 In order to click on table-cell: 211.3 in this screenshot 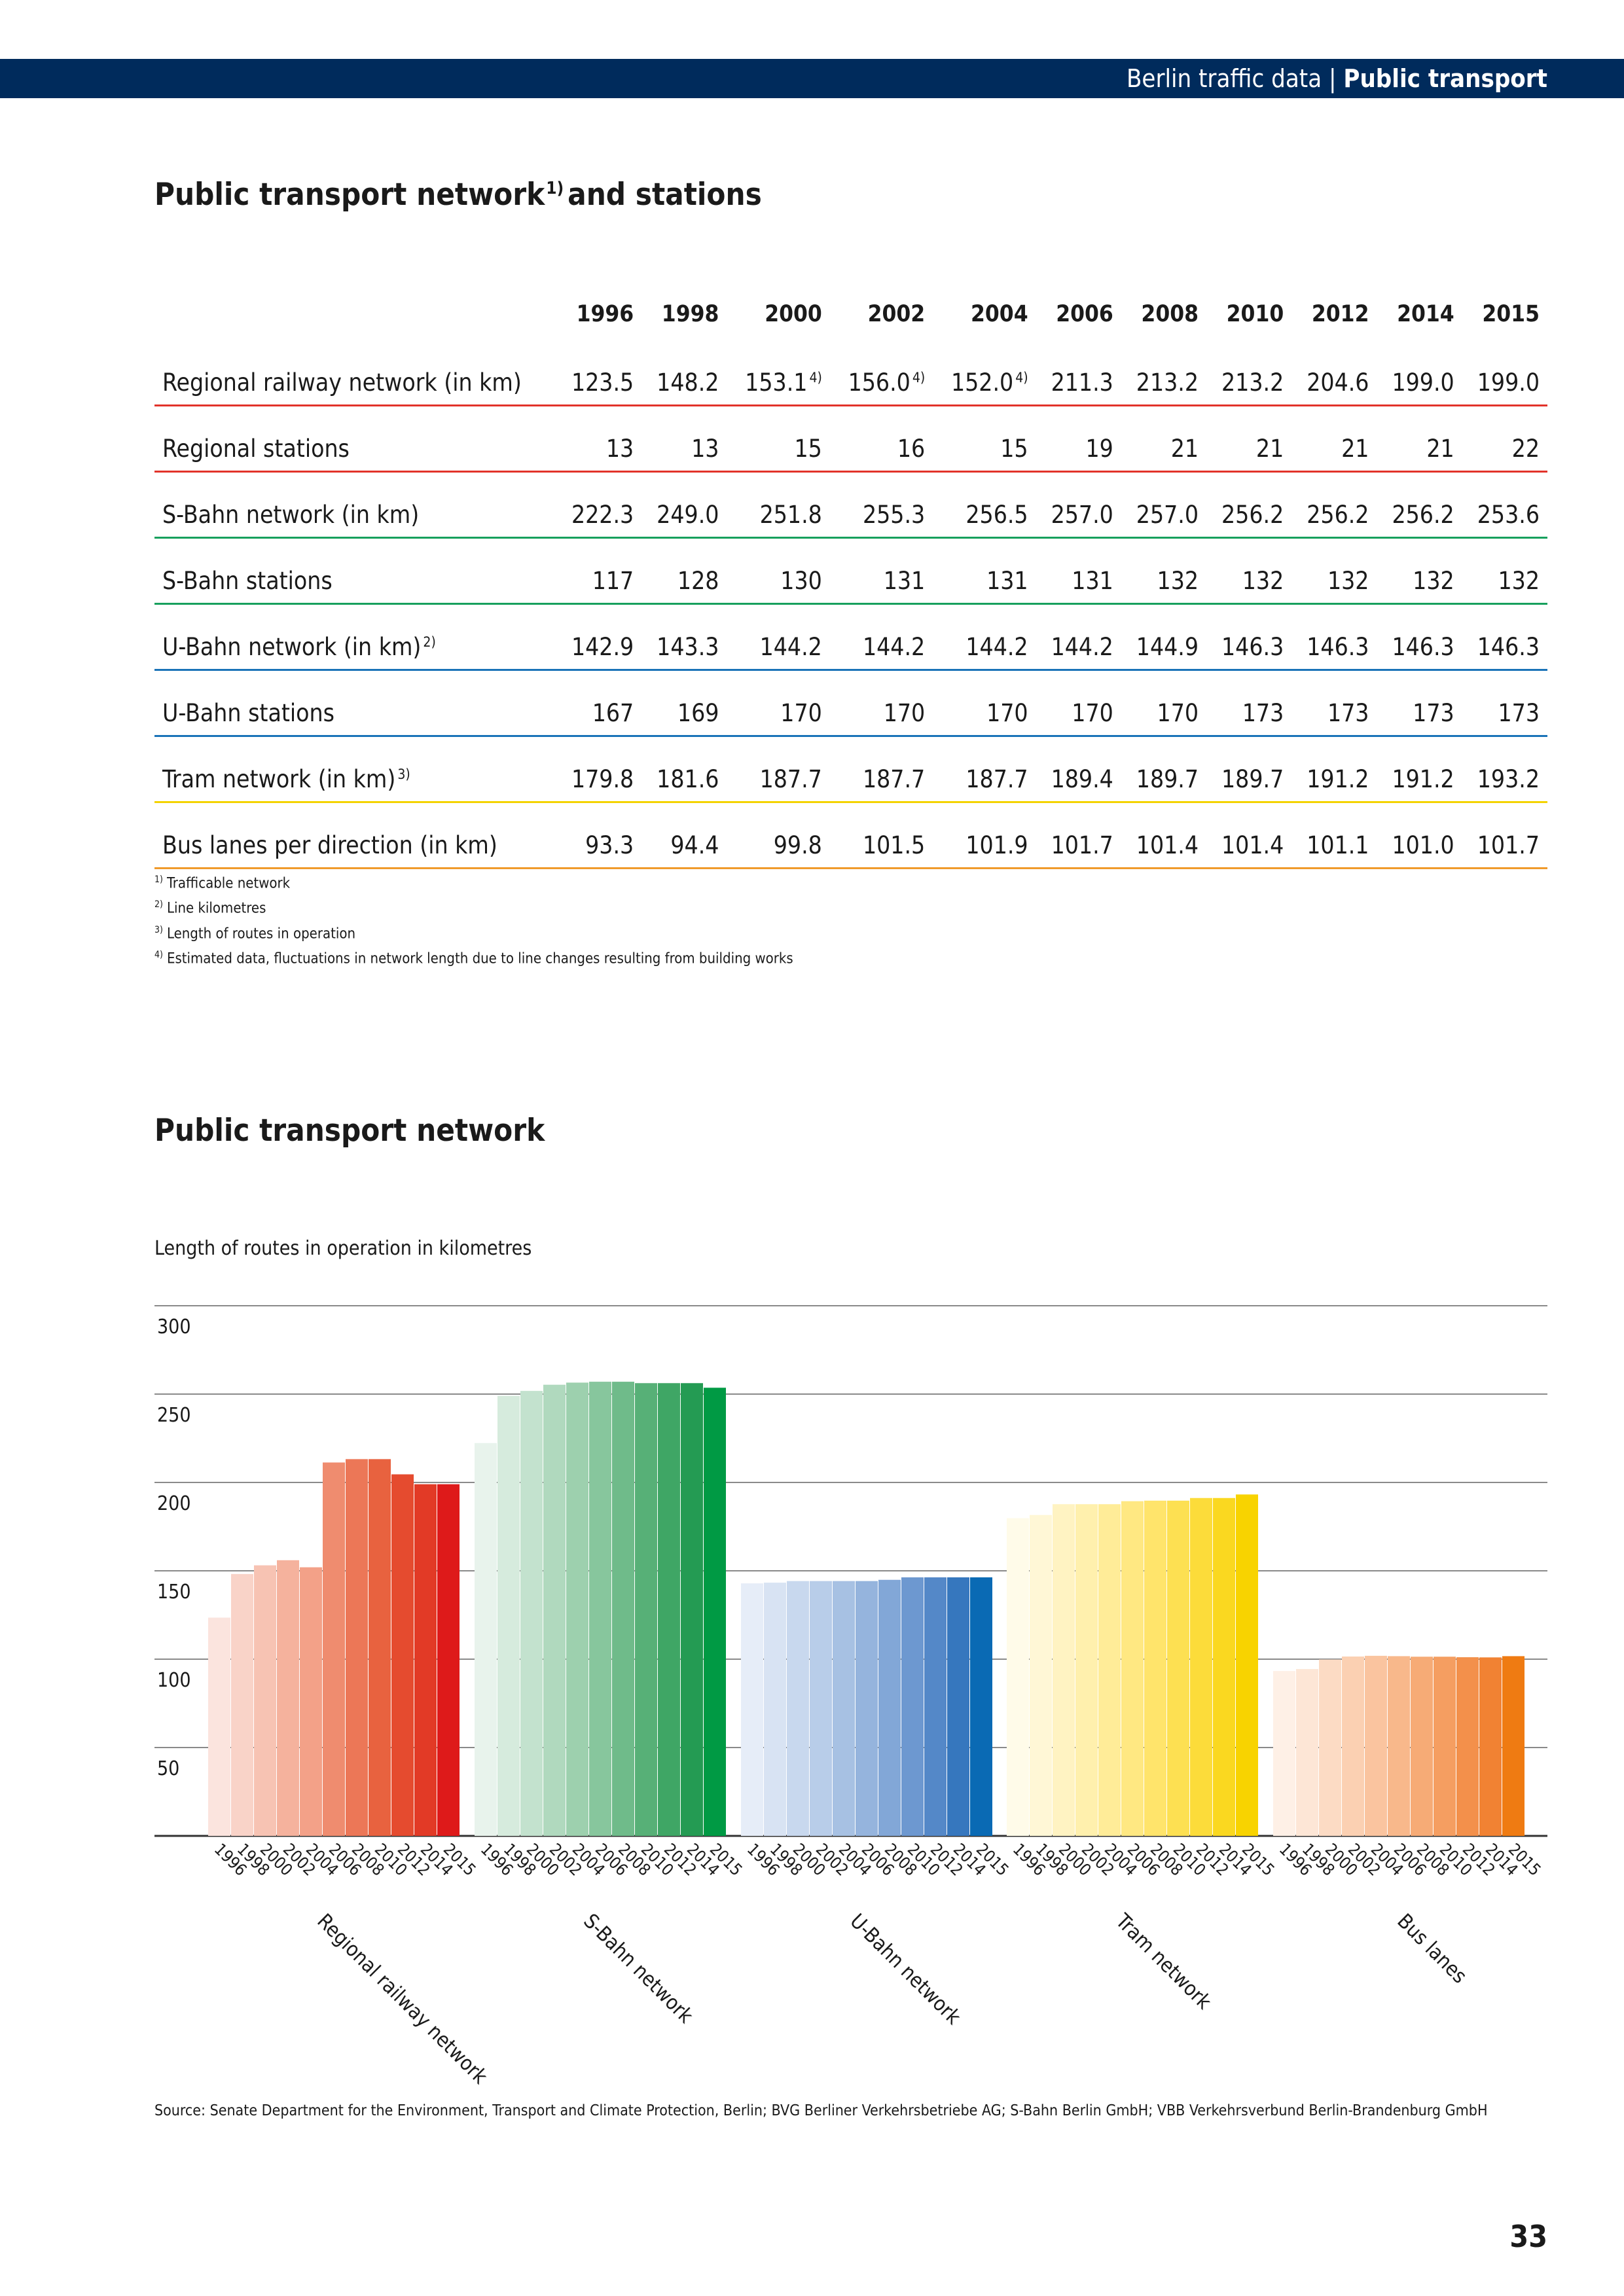, I will do `click(1078, 373)`.